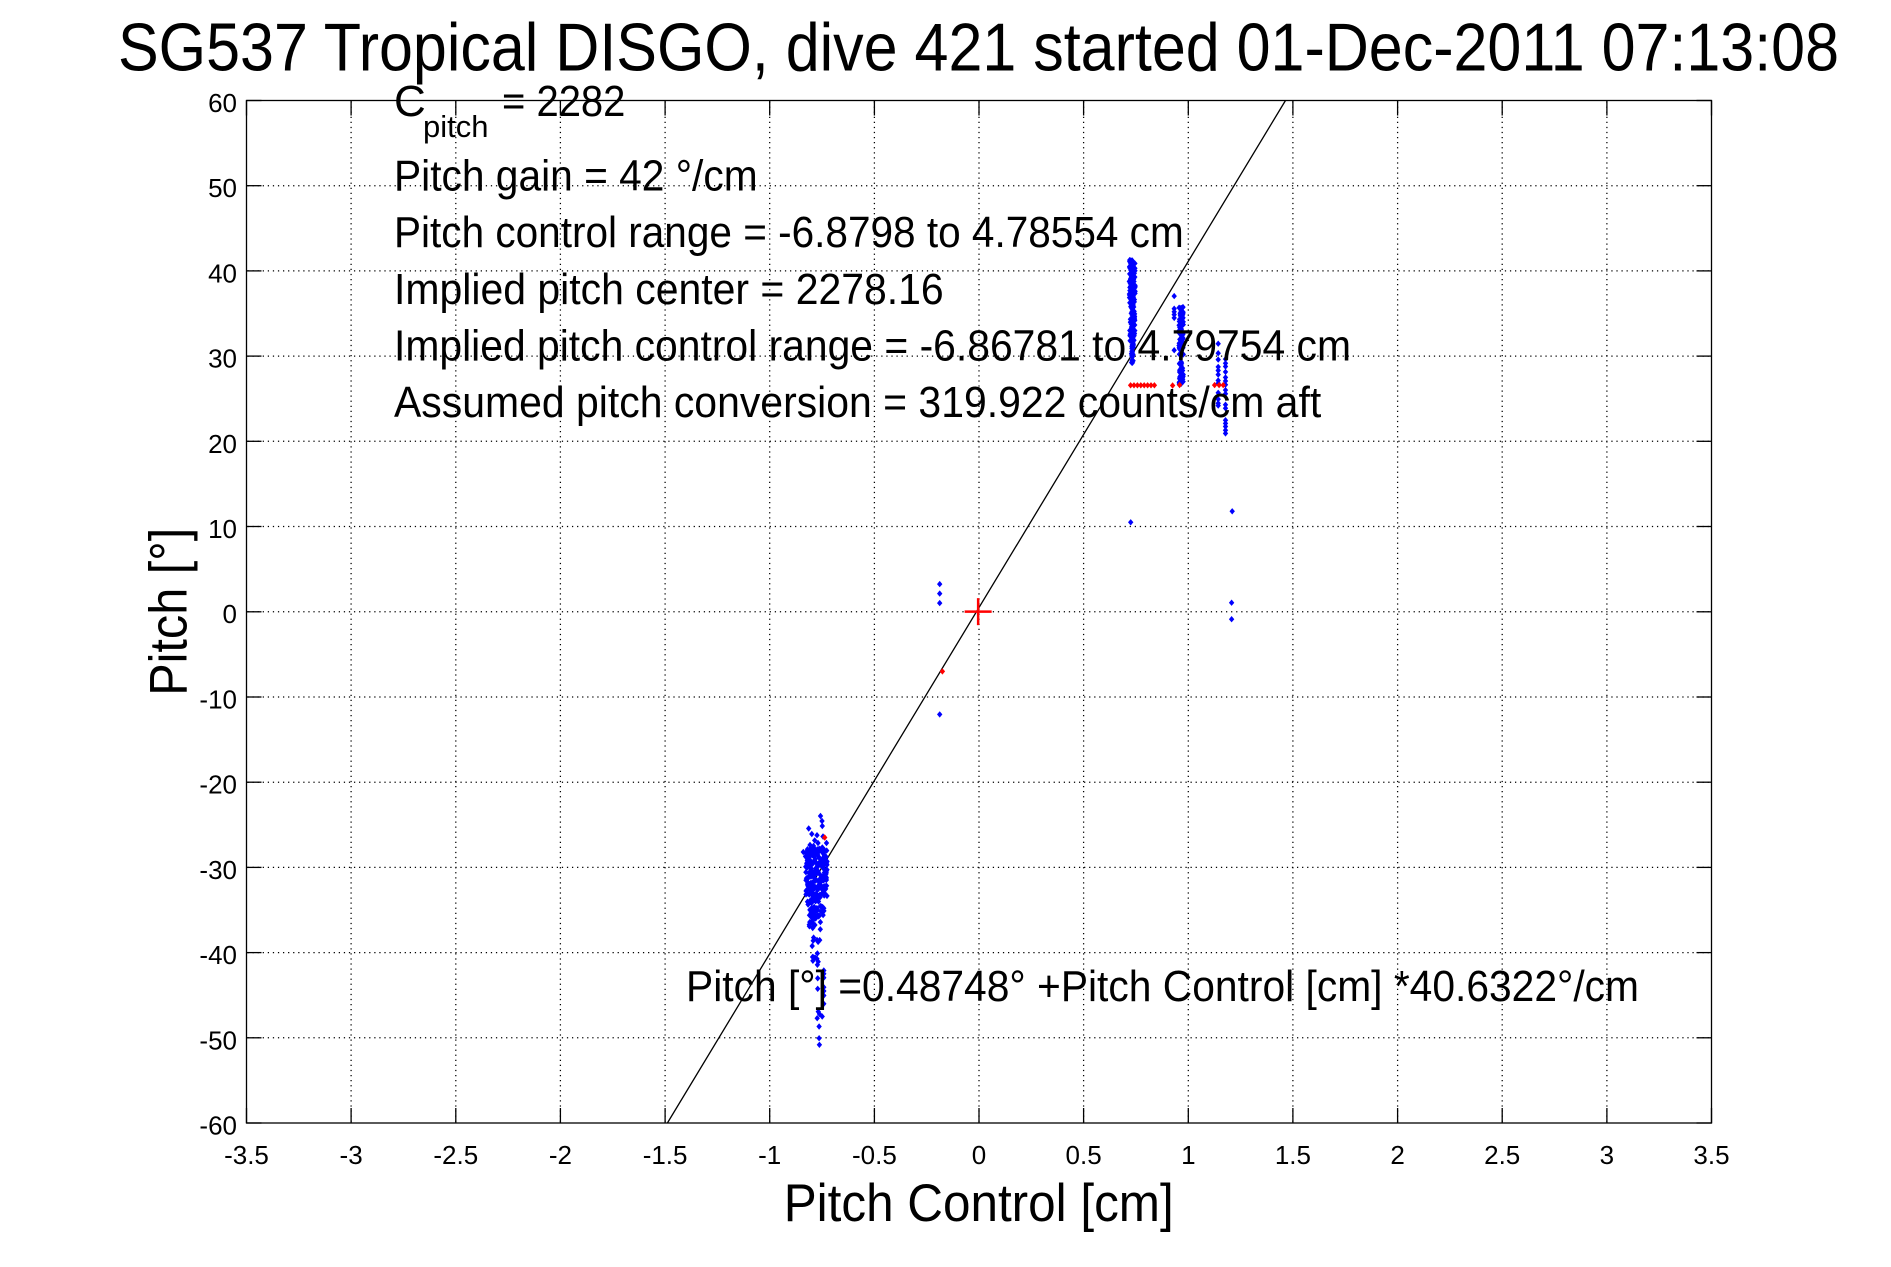  Describe the element at coordinates (169, 612) in the screenshot. I see `svg-text: Pitch [°]` at that location.